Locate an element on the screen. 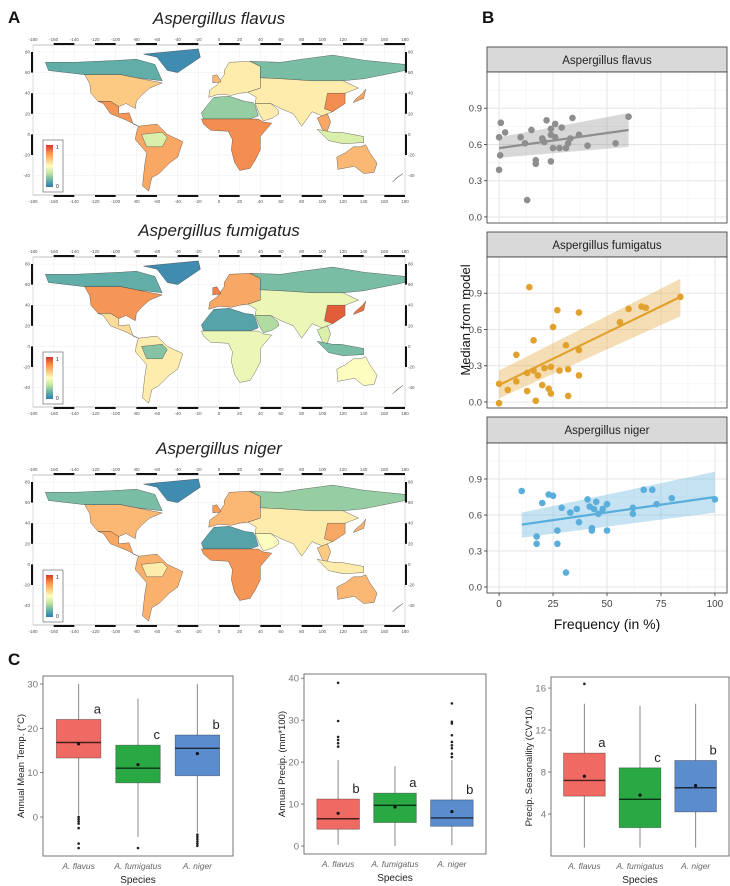 The height and width of the screenshot is (886, 730). y-tick-label: 16 is located at coordinates (540, 689).